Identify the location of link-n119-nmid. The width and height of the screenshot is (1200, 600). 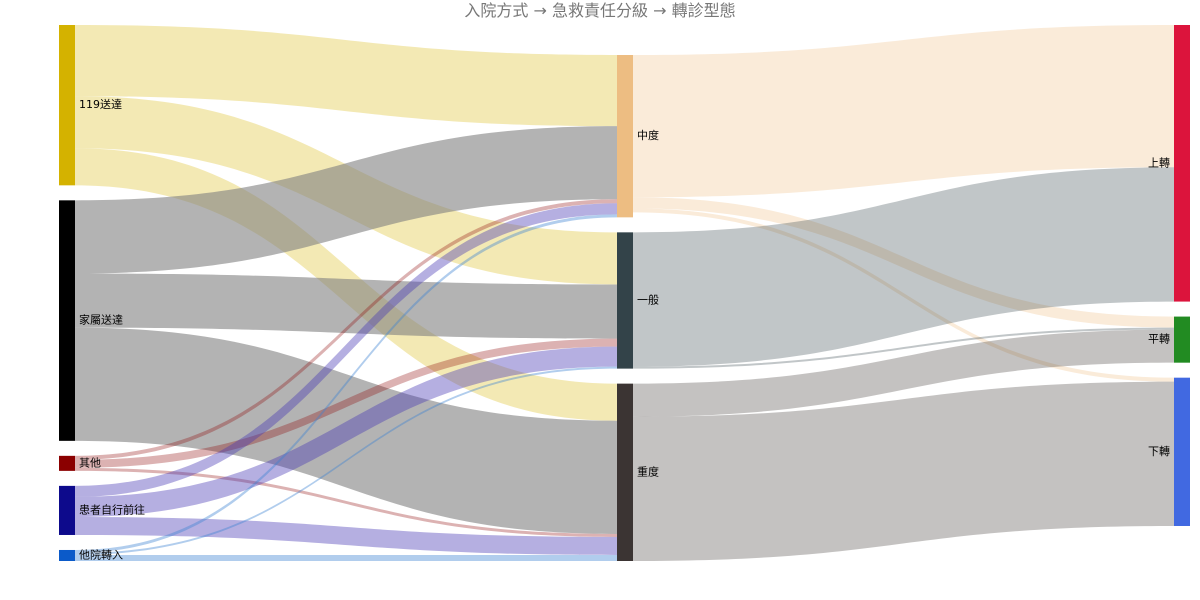
(346, 76).